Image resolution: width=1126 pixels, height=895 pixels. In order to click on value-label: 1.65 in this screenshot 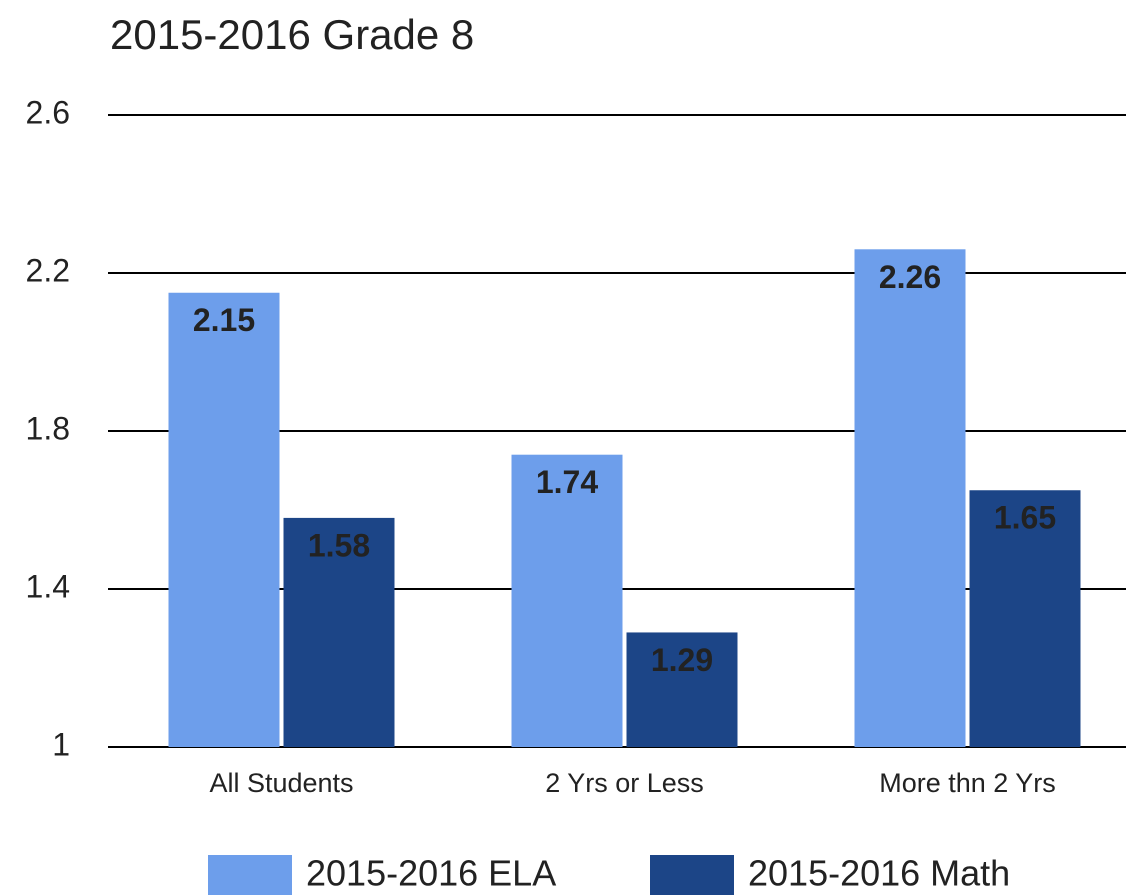, I will do `click(1025, 518)`.